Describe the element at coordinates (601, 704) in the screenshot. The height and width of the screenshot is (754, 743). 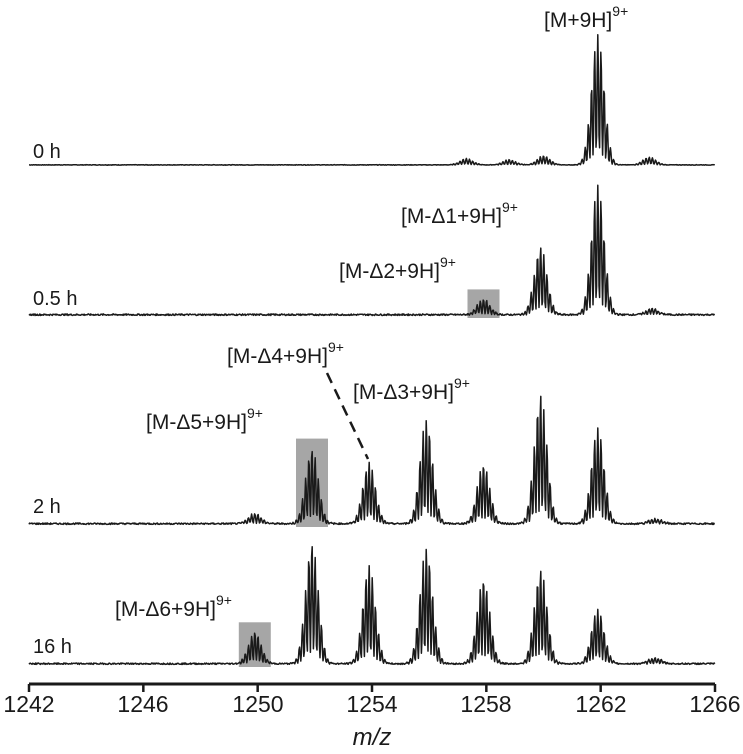
I see `x-tick-label: 1262` at that location.